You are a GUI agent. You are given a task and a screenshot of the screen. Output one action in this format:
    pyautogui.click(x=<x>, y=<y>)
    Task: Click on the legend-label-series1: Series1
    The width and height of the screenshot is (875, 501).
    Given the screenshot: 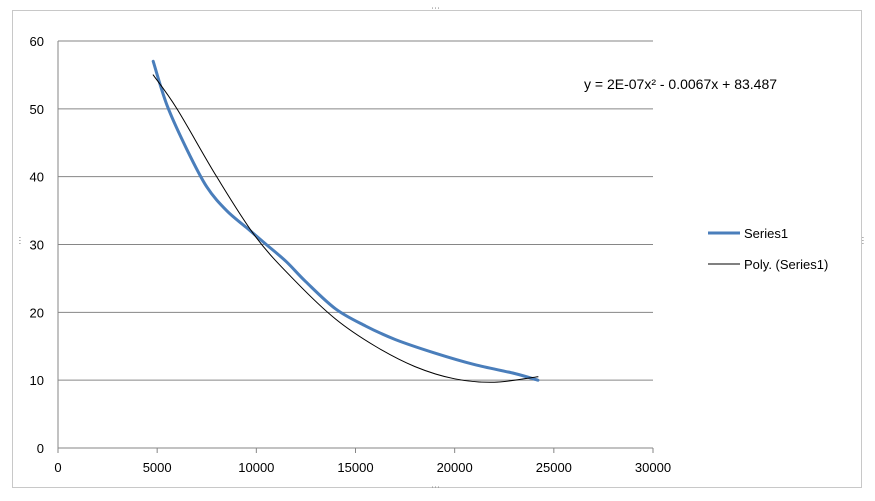 What is the action you would take?
    pyautogui.click(x=766, y=233)
    